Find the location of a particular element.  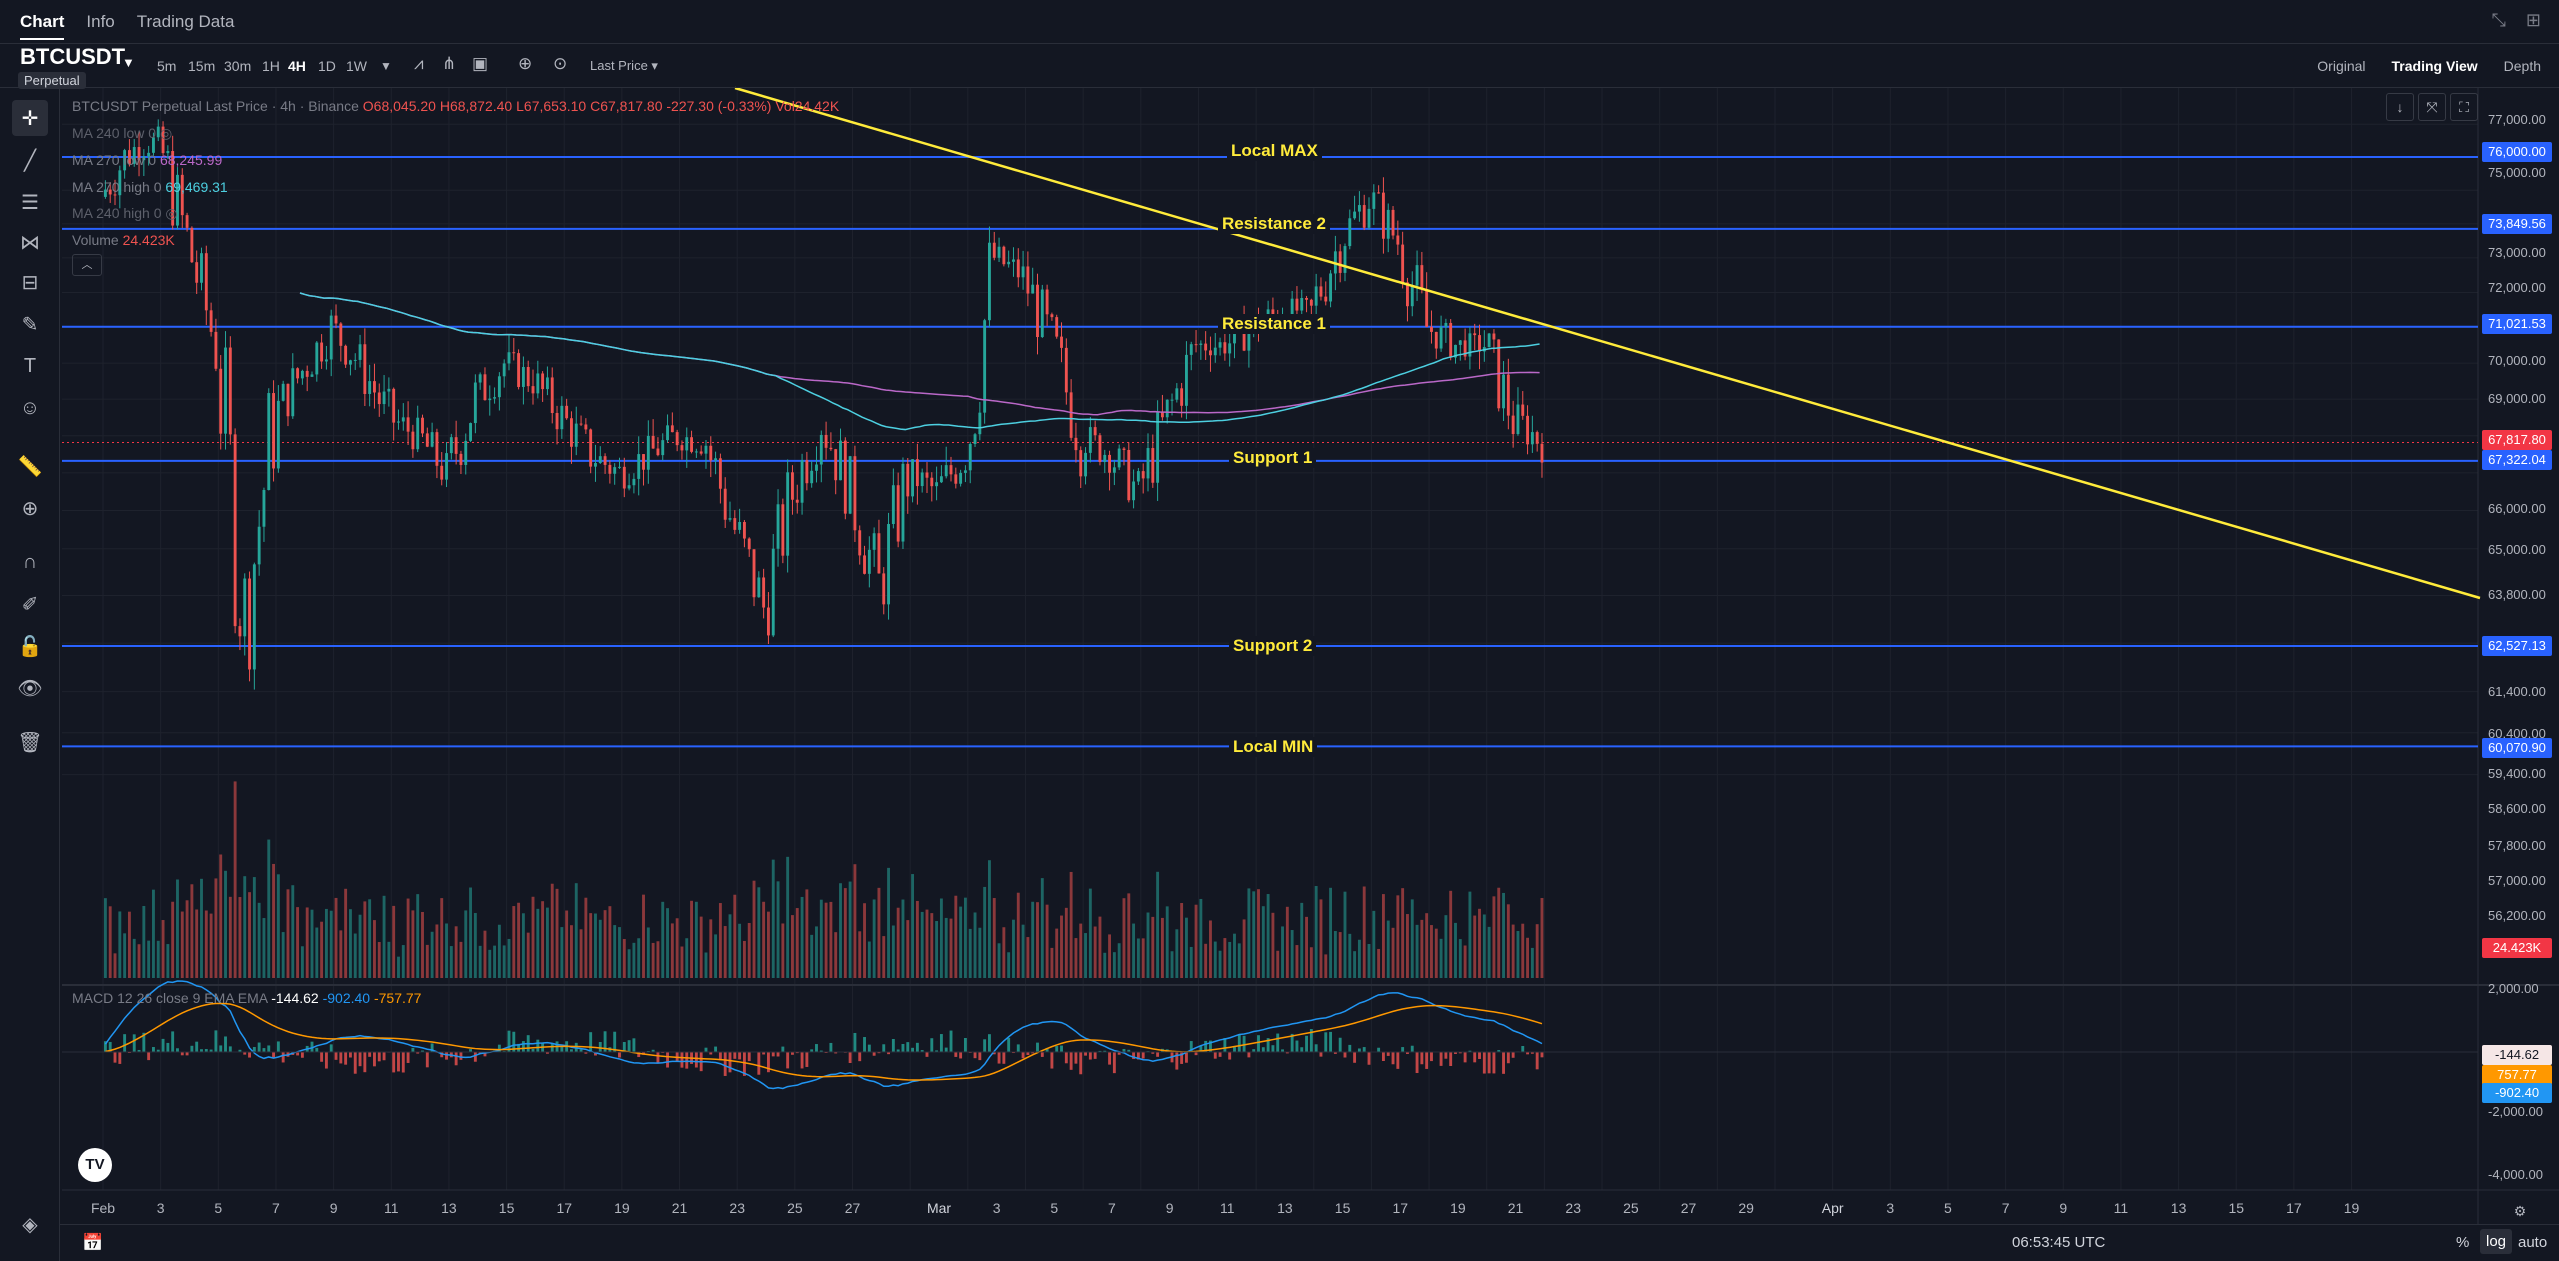

indicators-icon: ⋔ is located at coordinates (449, 63).